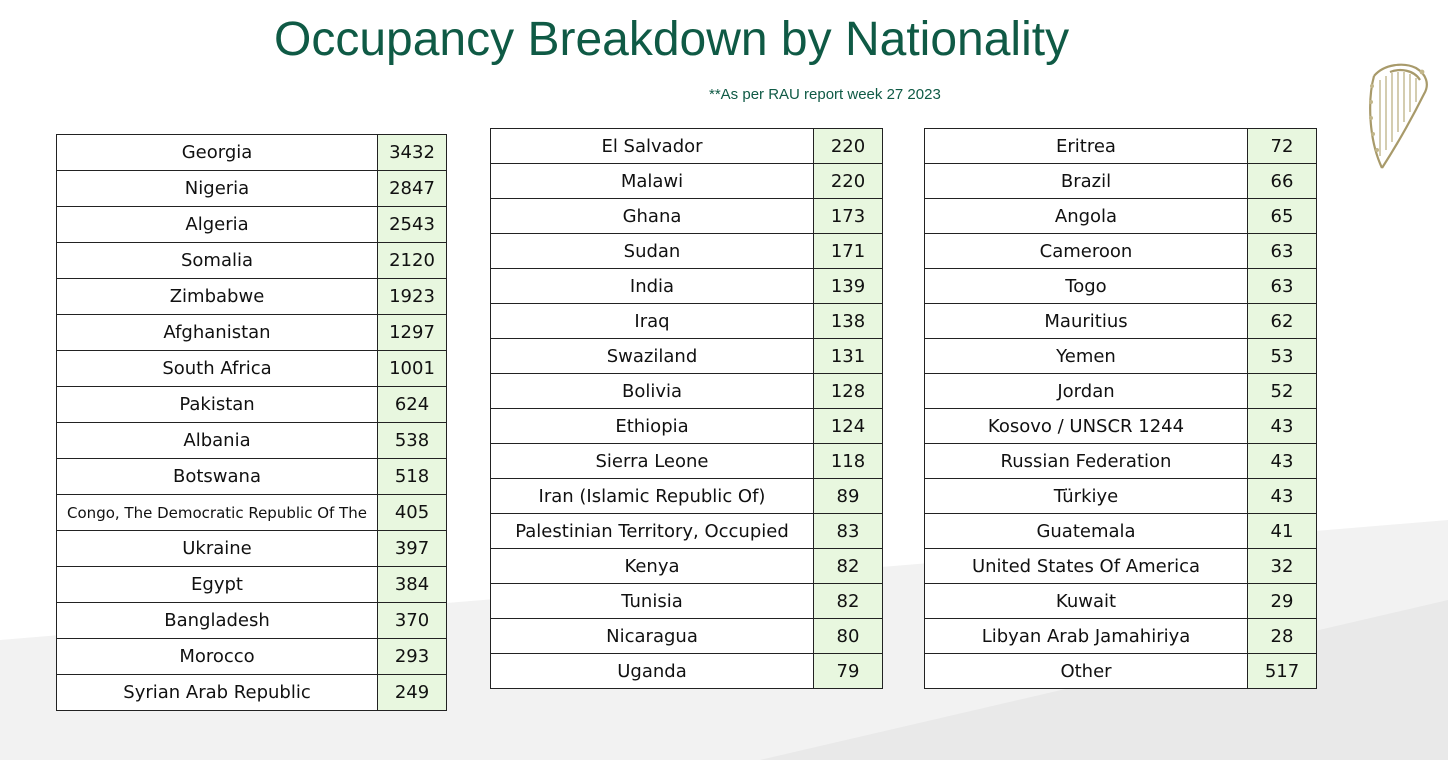 This screenshot has height=760, width=1448. I want to click on country-name: Albania, so click(217, 440).